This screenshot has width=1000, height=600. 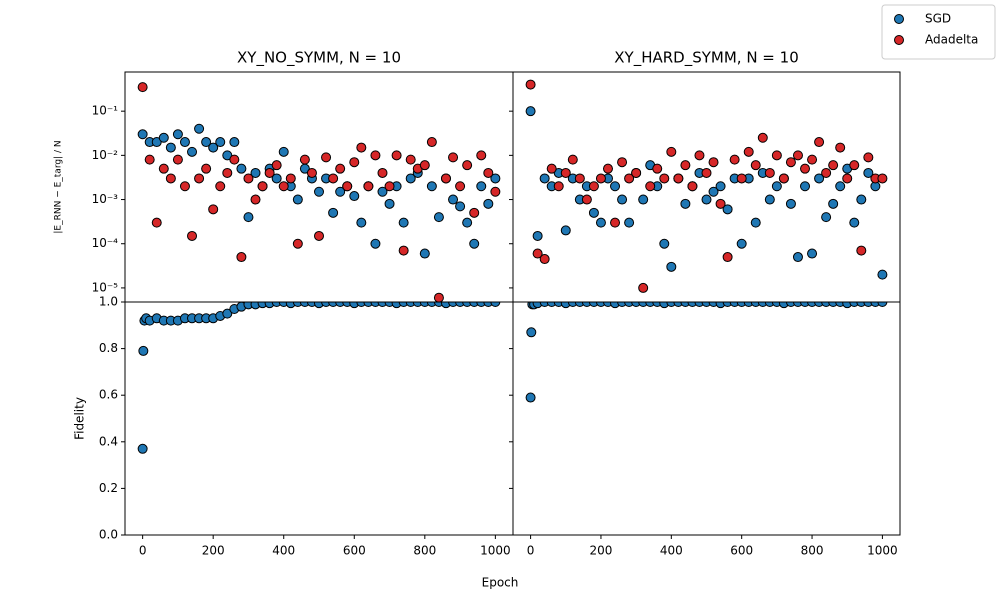 I want to click on x-tick-label: 0, so click(x=143, y=551).